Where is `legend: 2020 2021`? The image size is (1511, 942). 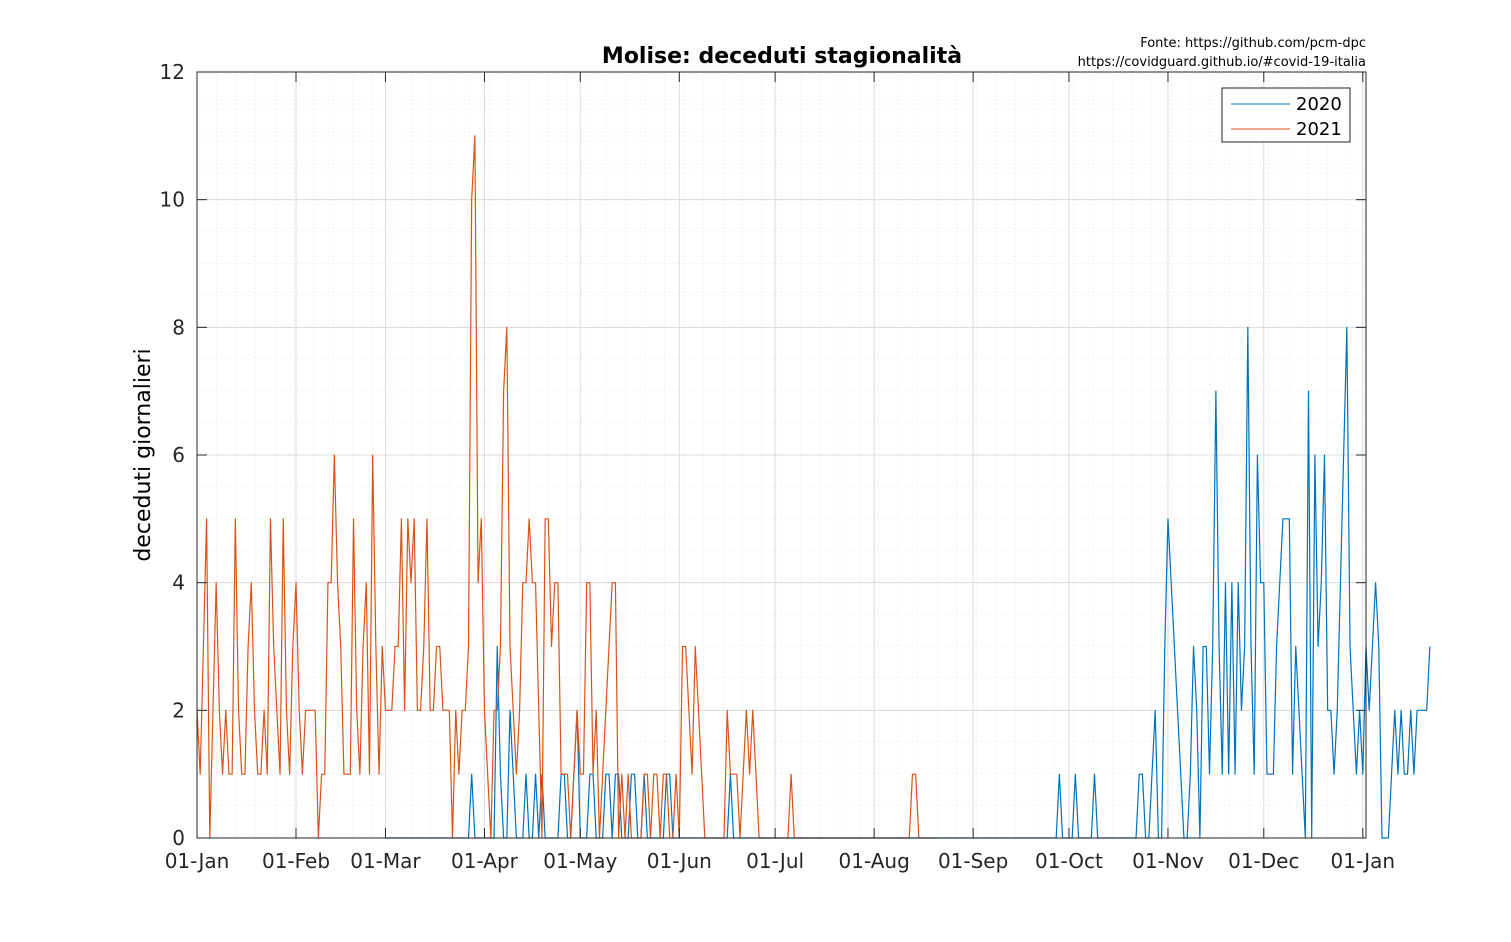 legend: 2020 2021 is located at coordinates (1286, 115).